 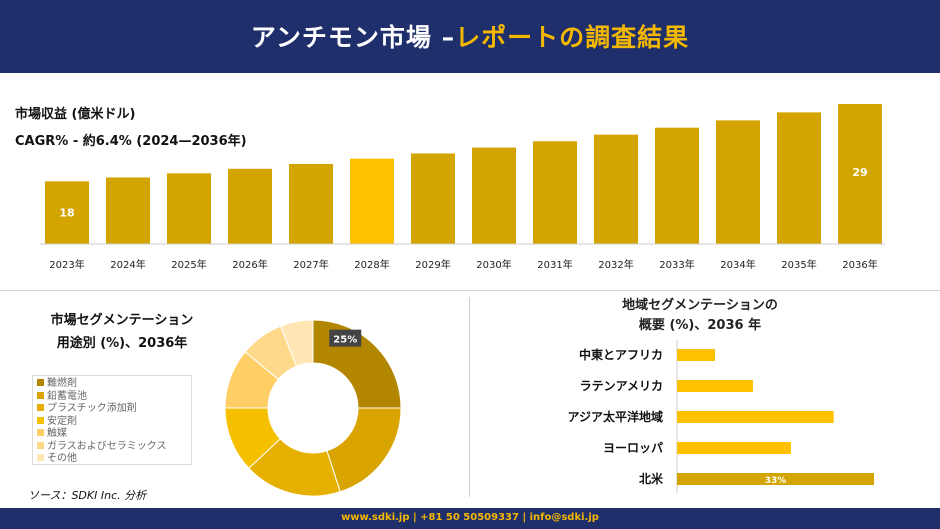 I want to click on section-divider, so click(x=470, y=290).